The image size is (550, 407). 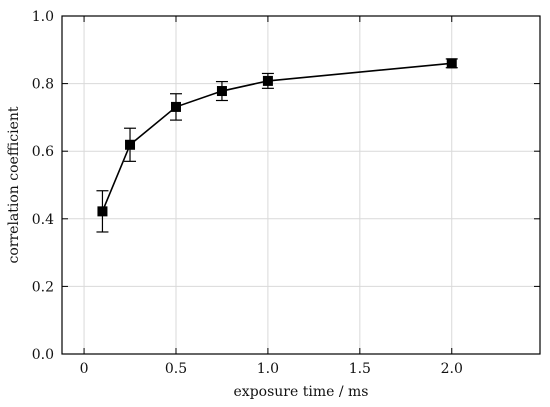 What do you see at coordinates (176, 369) in the screenshot?
I see `x-tick-label: 0.5` at bounding box center [176, 369].